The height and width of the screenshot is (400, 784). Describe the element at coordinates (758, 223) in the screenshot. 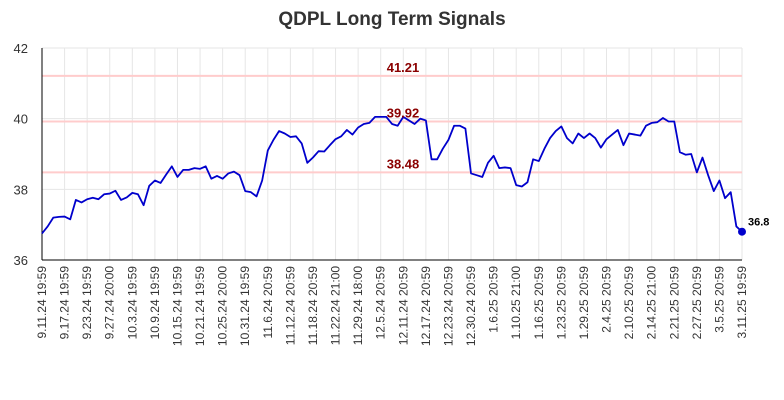

I see `last-value-label: 36.8` at that location.